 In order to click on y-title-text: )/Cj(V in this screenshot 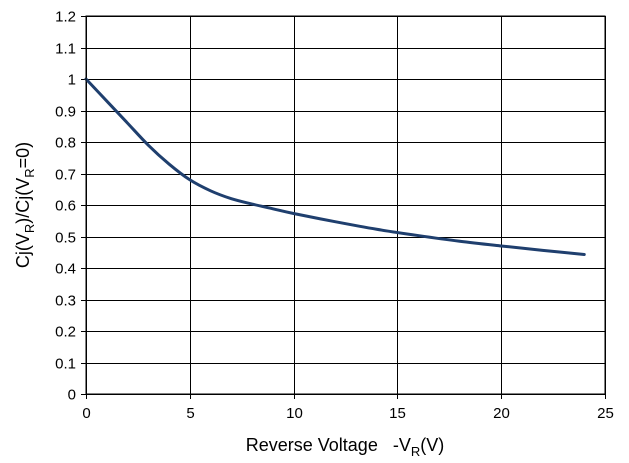, I will do `click(23, 201)`.